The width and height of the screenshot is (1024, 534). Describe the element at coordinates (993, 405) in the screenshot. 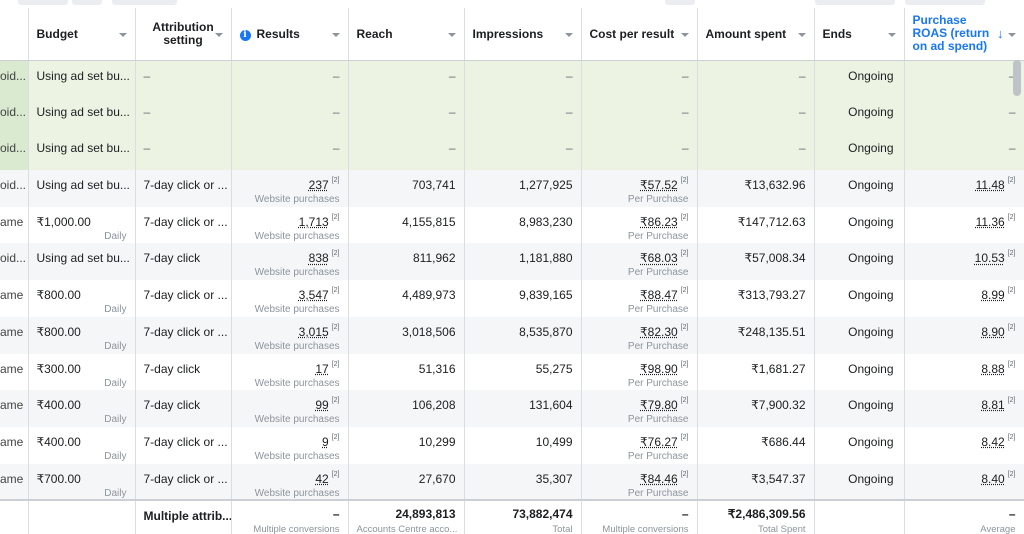

I see `purchase-roas-value: 8.81` at that location.